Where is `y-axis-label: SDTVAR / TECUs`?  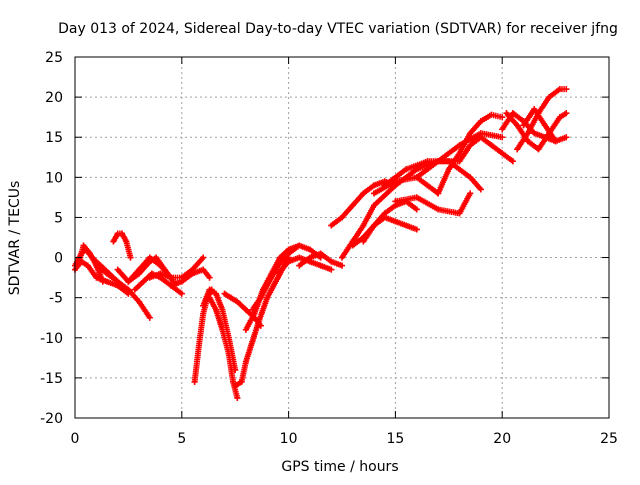 y-axis-label: SDTVAR / TECUs is located at coordinates (15, 238).